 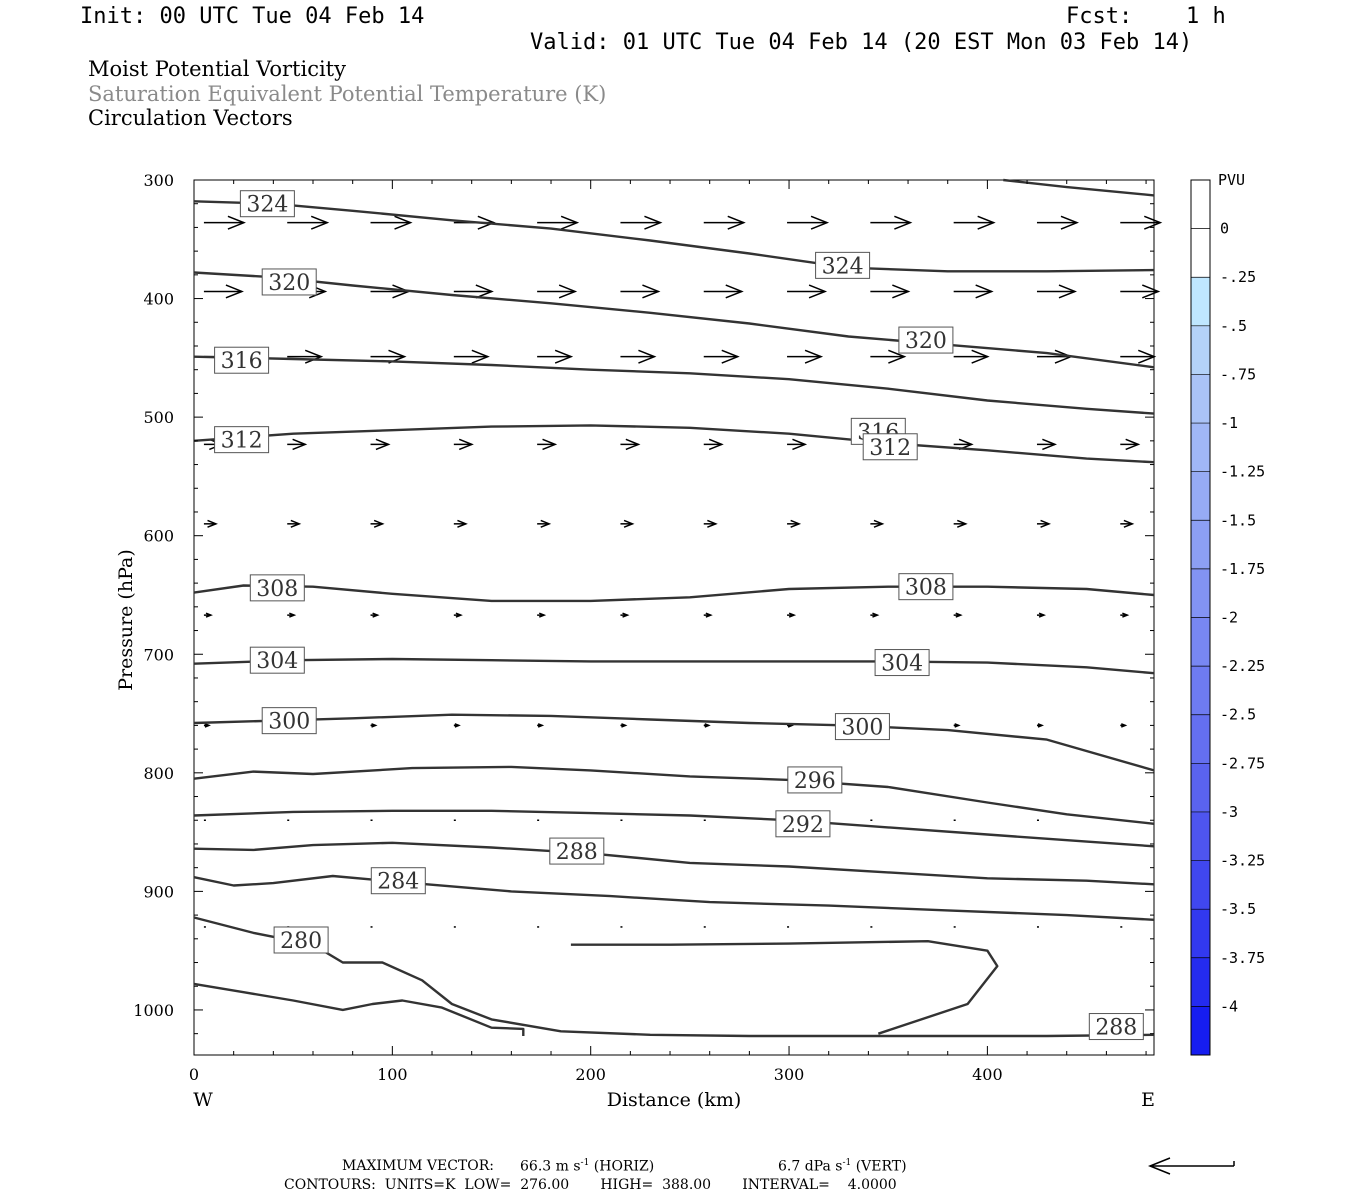 What do you see at coordinates (1229, 423) in the screenshot?
I see `colorbar-label: -1` at bounding box center [1229, 423].